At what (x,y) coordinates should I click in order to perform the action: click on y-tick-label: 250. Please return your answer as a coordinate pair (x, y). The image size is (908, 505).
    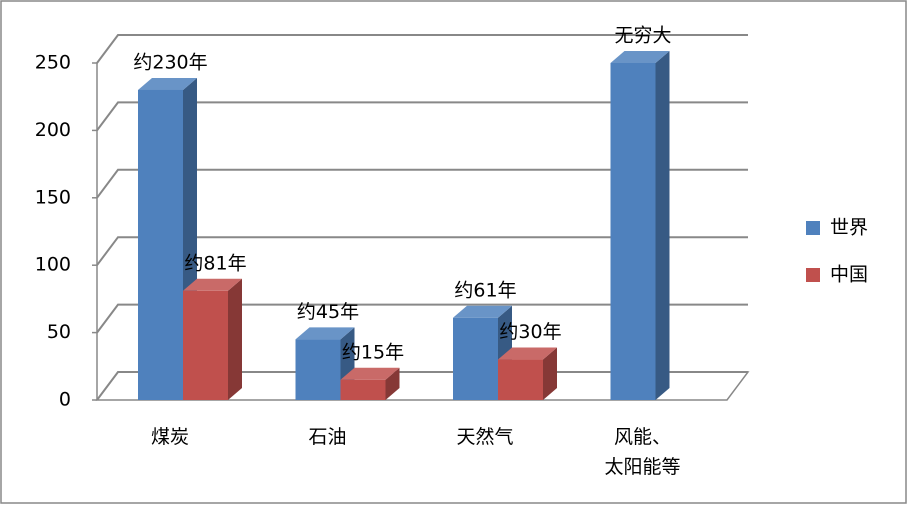
    Looking at the image, I should click on (53, 63).